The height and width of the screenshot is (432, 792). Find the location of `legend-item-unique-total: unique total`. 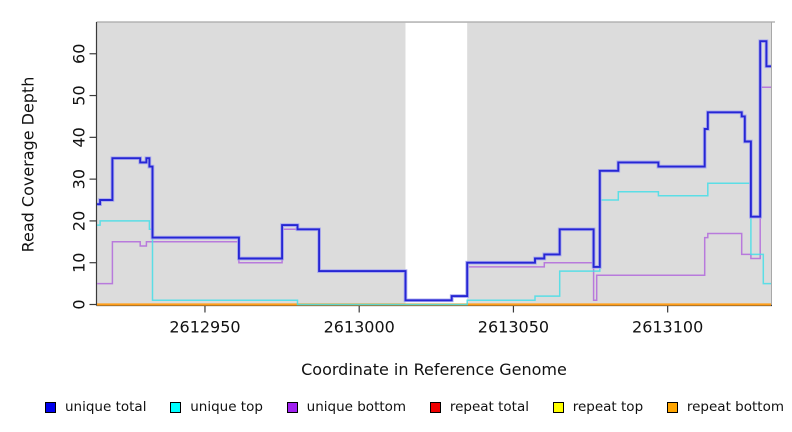

legend-item-unique-total: unique total is located at coordinates (95, 407).